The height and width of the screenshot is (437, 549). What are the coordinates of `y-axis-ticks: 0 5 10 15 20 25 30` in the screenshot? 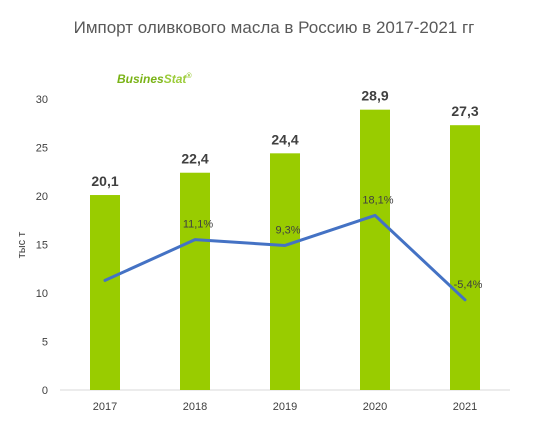 It's located at (42, 245).